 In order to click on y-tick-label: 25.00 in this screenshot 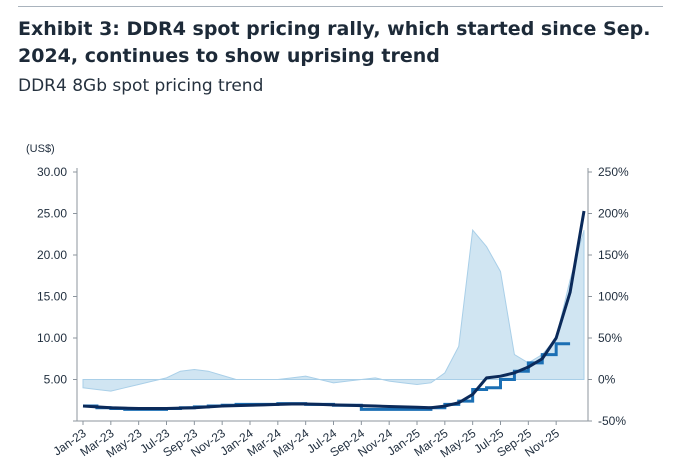, I will do `click(52, 214)`.